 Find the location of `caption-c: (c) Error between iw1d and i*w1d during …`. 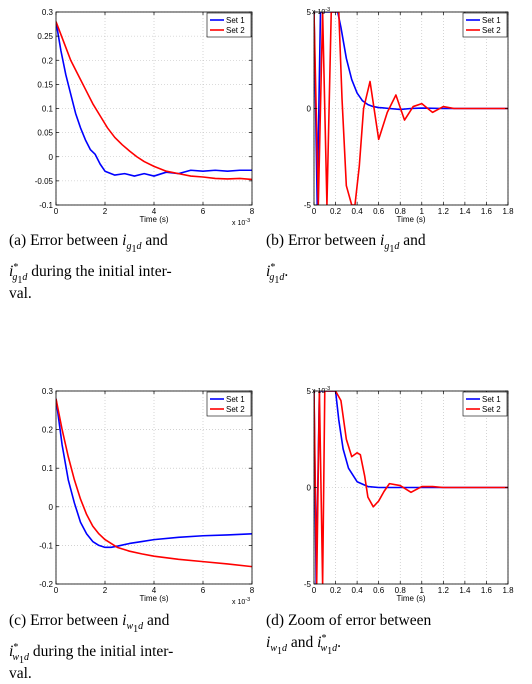

caption-c: (c) Error between iw1d and i*w1d during … is located at coordinates (91, 647).